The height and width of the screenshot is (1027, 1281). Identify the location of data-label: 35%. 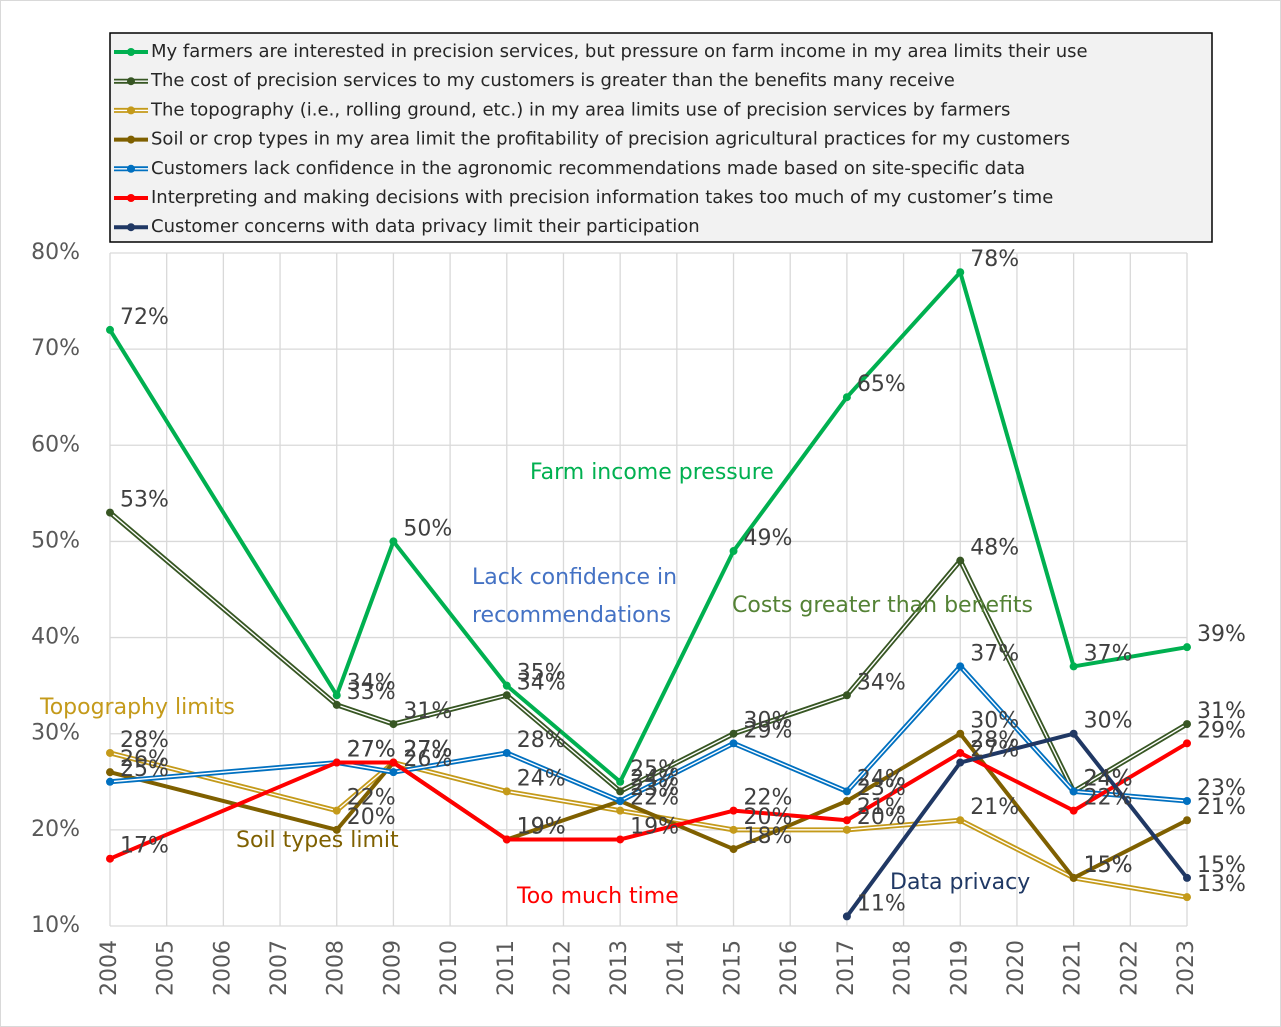
(541, 673).